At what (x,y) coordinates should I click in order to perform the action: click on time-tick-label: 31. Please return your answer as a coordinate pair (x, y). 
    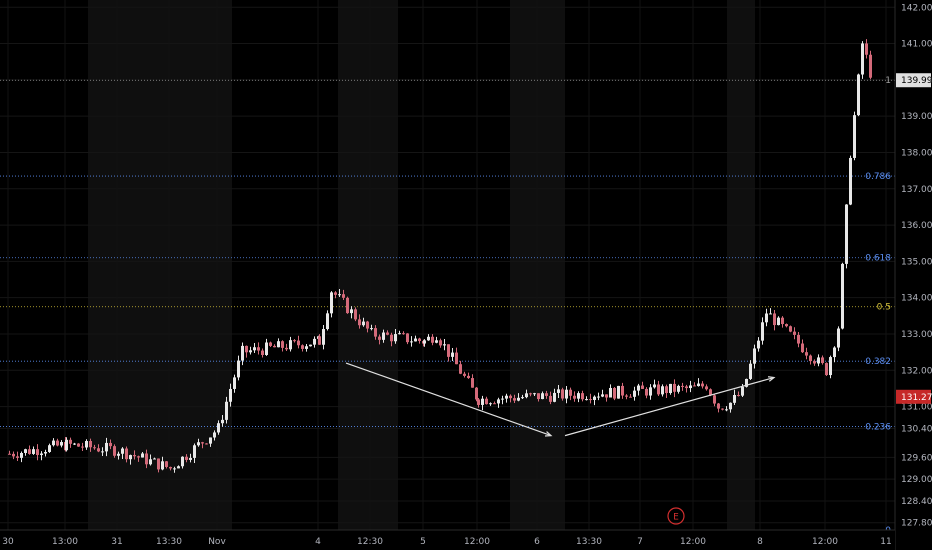
    Looking at the image, I should click on (116, 542).